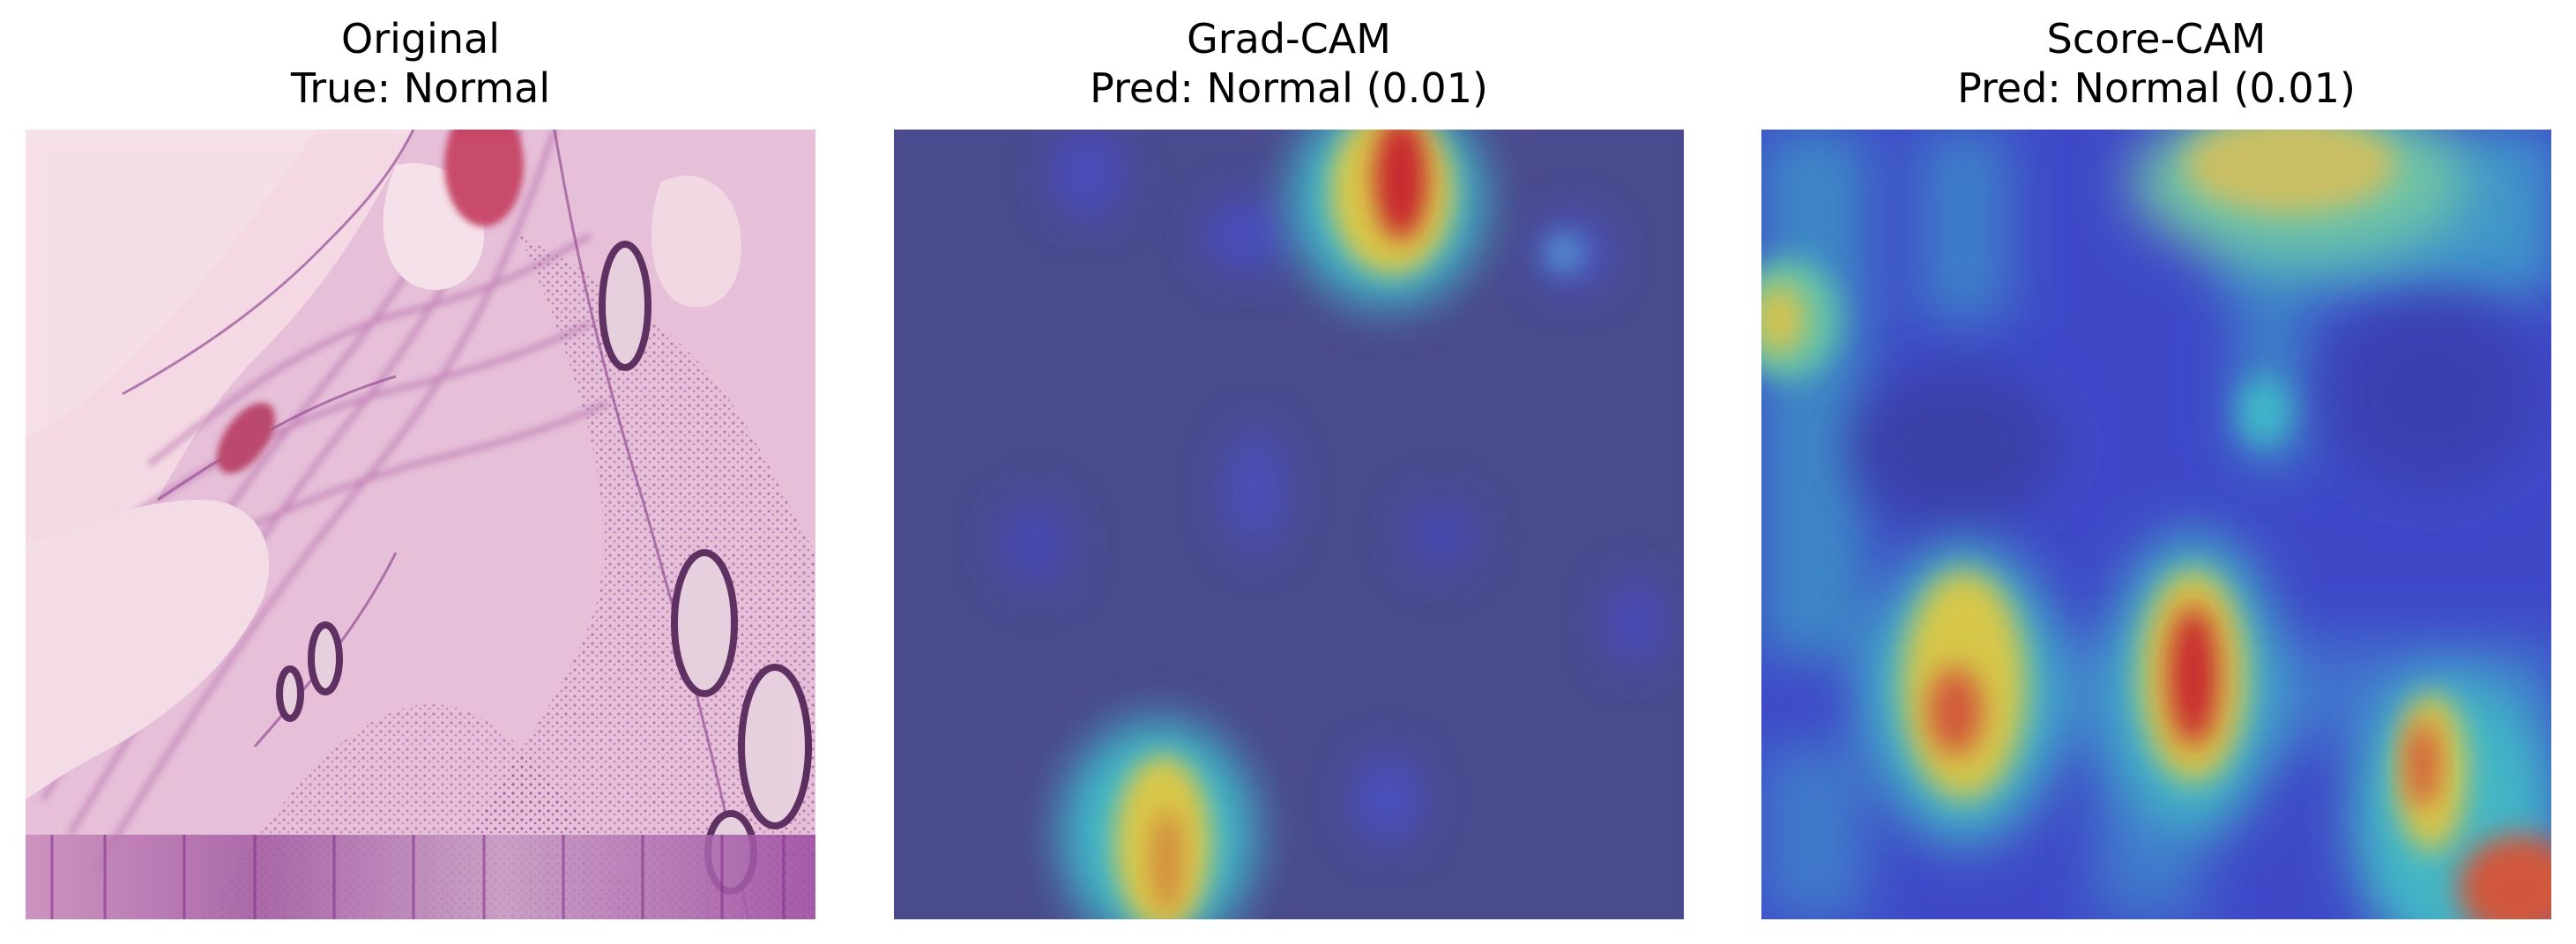  I want to click on original-title: Original True: Normal, so click(421, 63).